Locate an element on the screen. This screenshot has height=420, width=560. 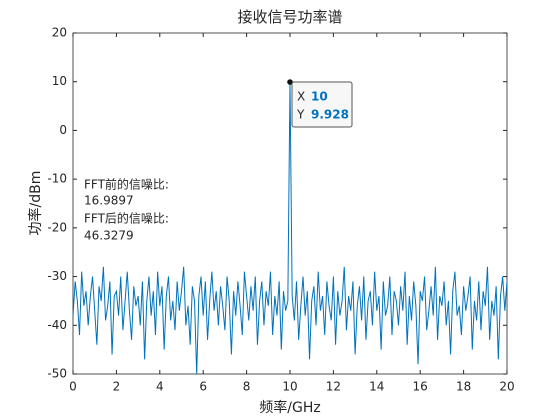
chart-title: 接收信号功率谱 is located at coordinates (289, 17).